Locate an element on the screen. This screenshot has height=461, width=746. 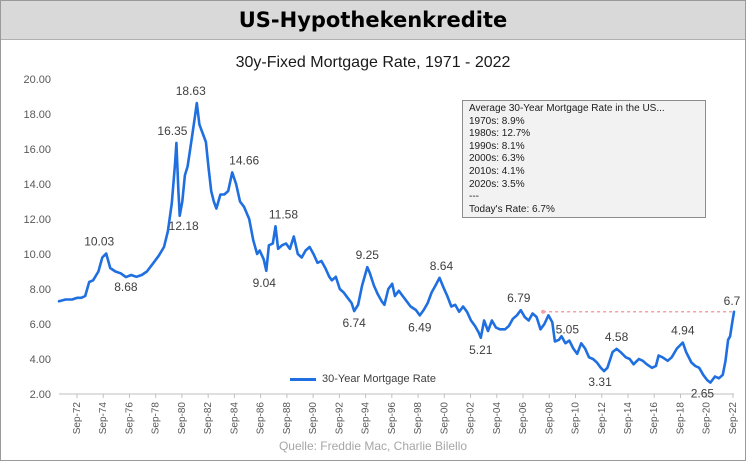
x-tick-label: Sep-74 is located at coordinates (103, 418).